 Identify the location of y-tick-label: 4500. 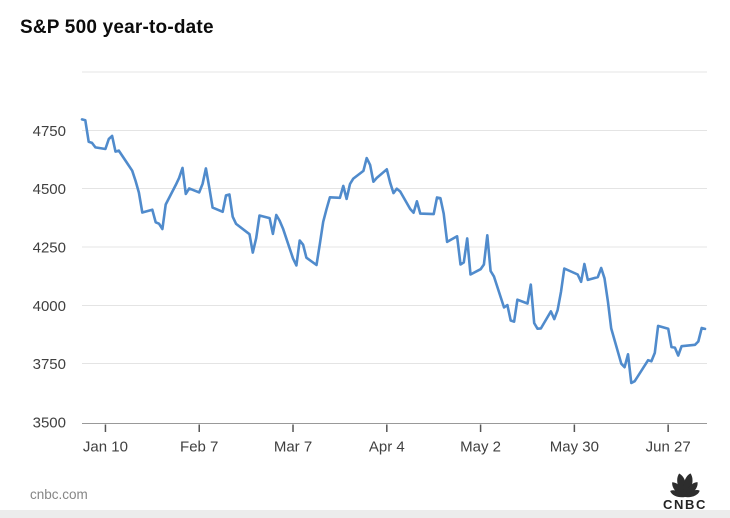
(49, 189).